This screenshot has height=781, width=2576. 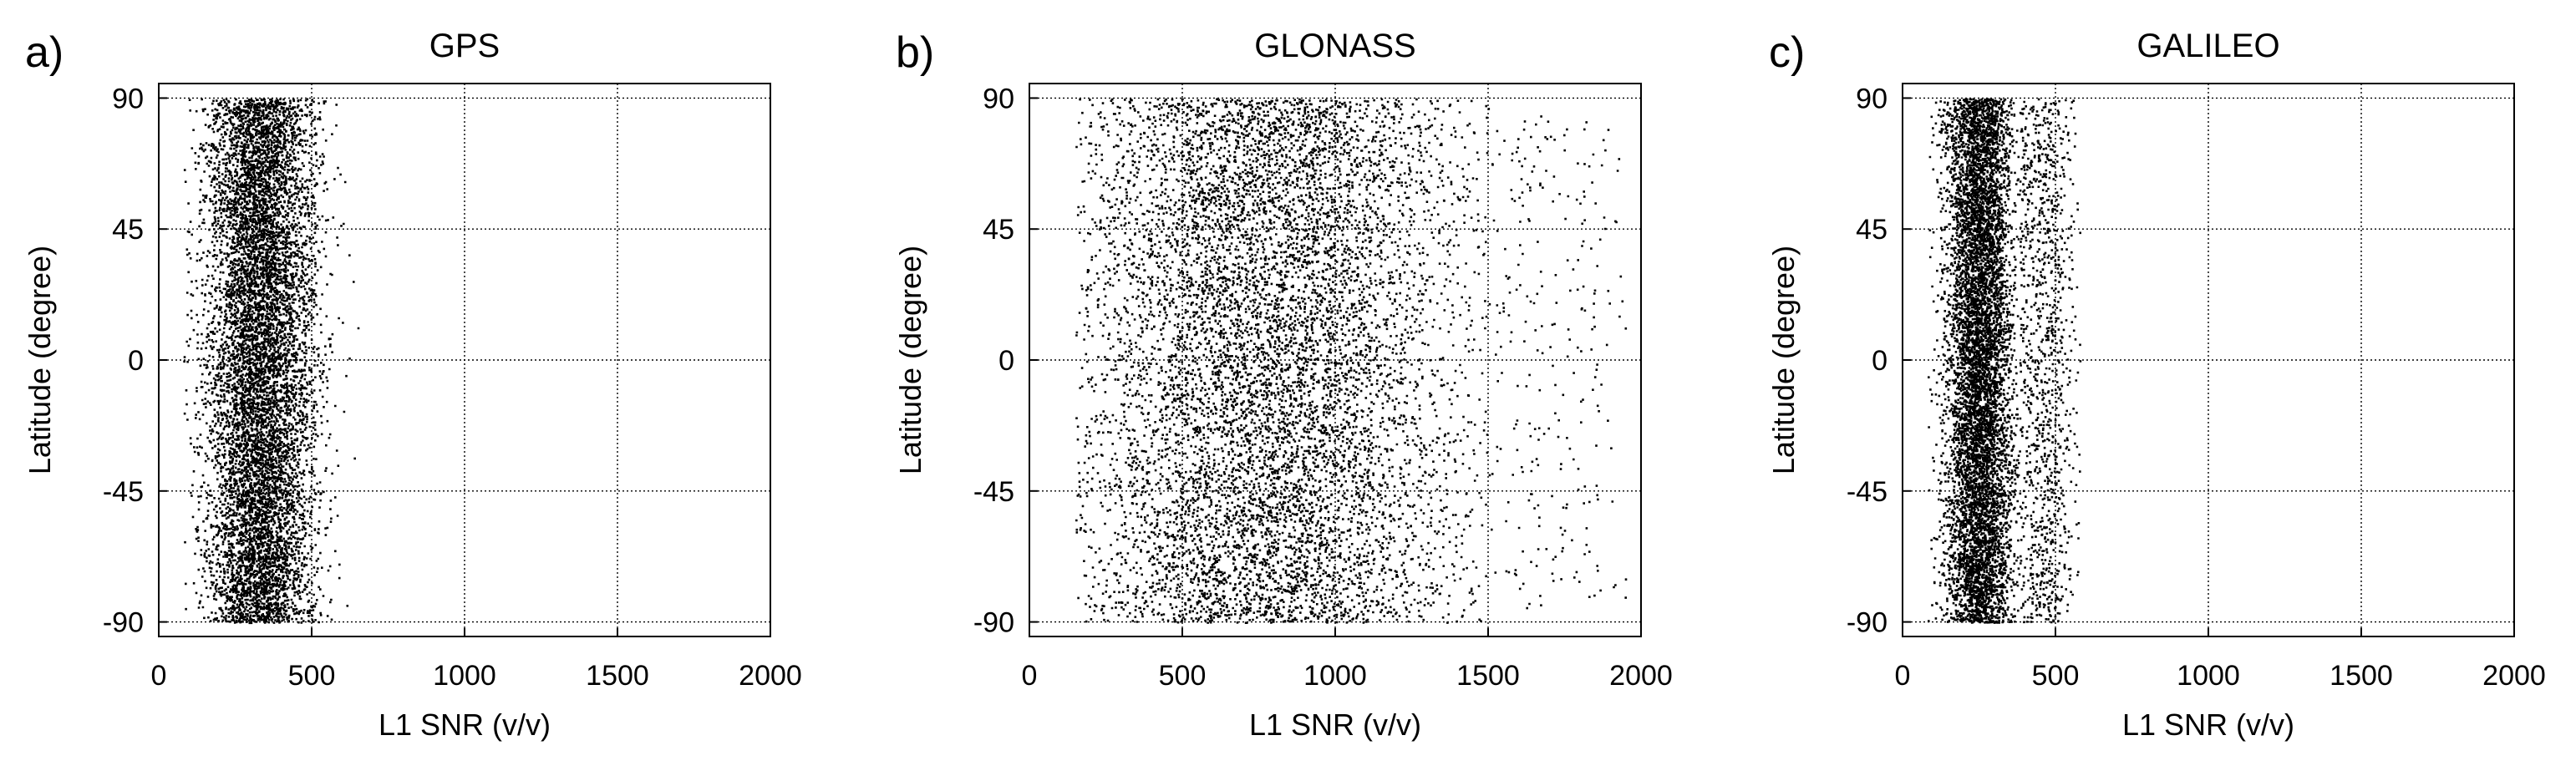 I want to click on panel-label: a), so click(x=44, y=52).